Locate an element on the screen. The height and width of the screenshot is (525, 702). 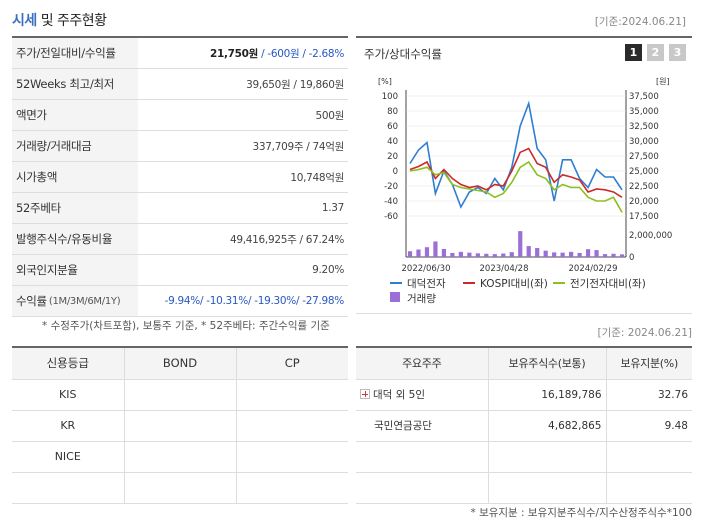
price-row-value: -9.94%/ -10.31%/ -19.30%/ -27.98% is located at coordinates (254, 301).